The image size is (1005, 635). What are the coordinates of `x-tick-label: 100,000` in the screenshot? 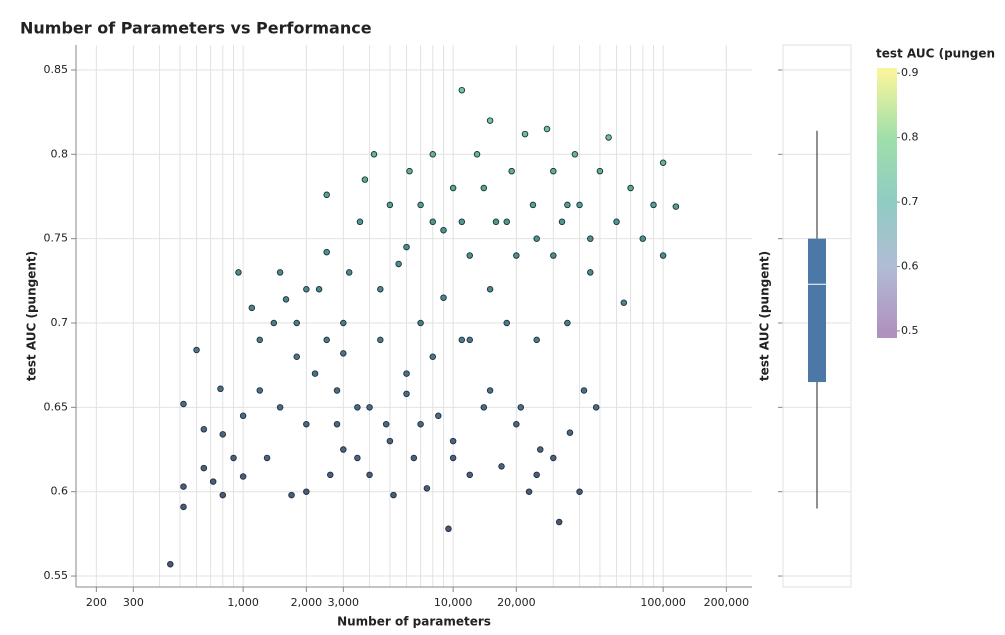 It's located at (663, 602).